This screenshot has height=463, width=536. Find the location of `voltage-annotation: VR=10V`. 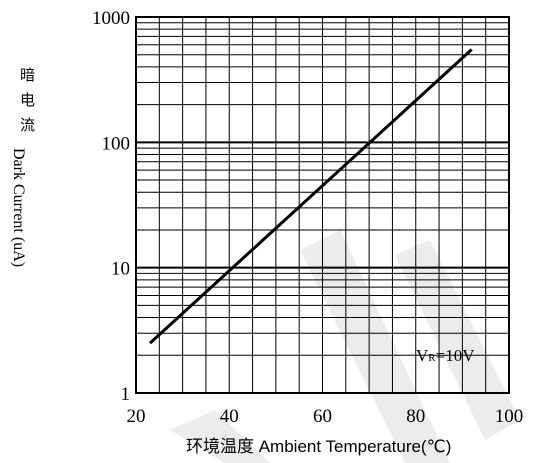

voltage-annotation: VR=10V is located at coordinates (445, 355).